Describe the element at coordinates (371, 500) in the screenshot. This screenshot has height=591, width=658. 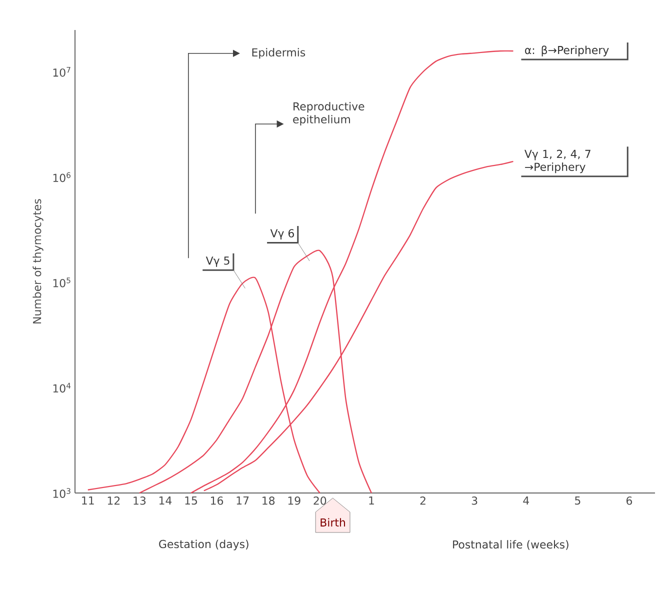
I see `x-tick-label: 1` at that location.